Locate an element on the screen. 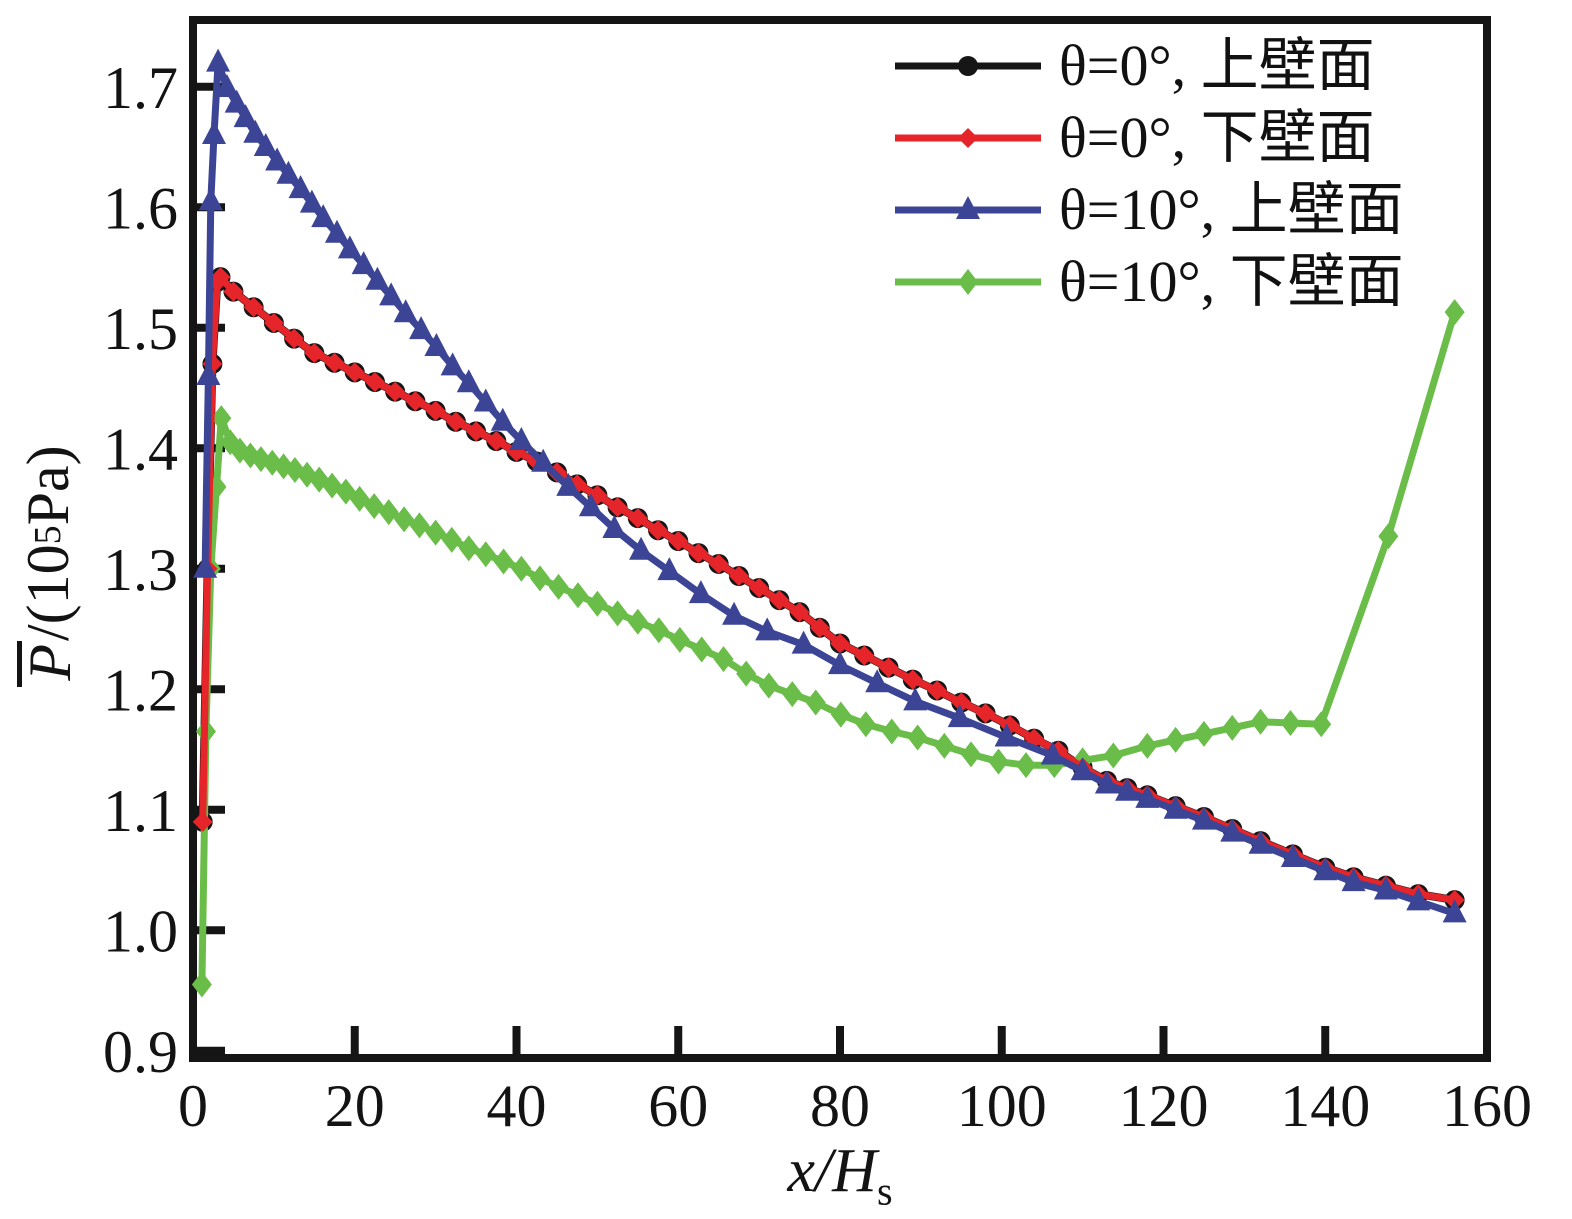  y-axis-title: P/(10 5 Pa) is located at coordinates (48, 566).